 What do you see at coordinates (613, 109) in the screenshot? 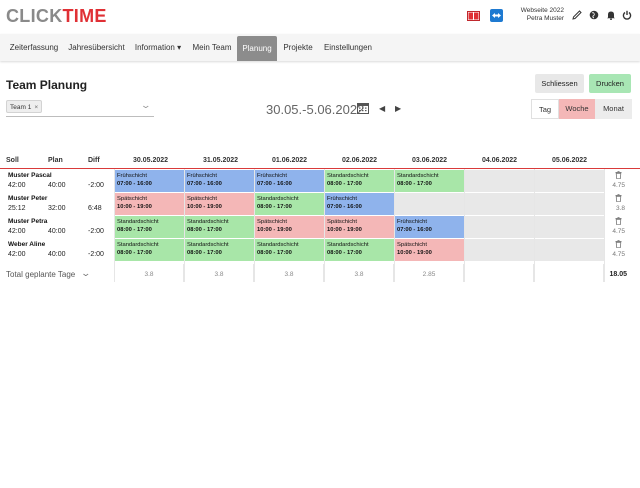
I see `view-month-button: Monat` at bounding box center [613, 109].